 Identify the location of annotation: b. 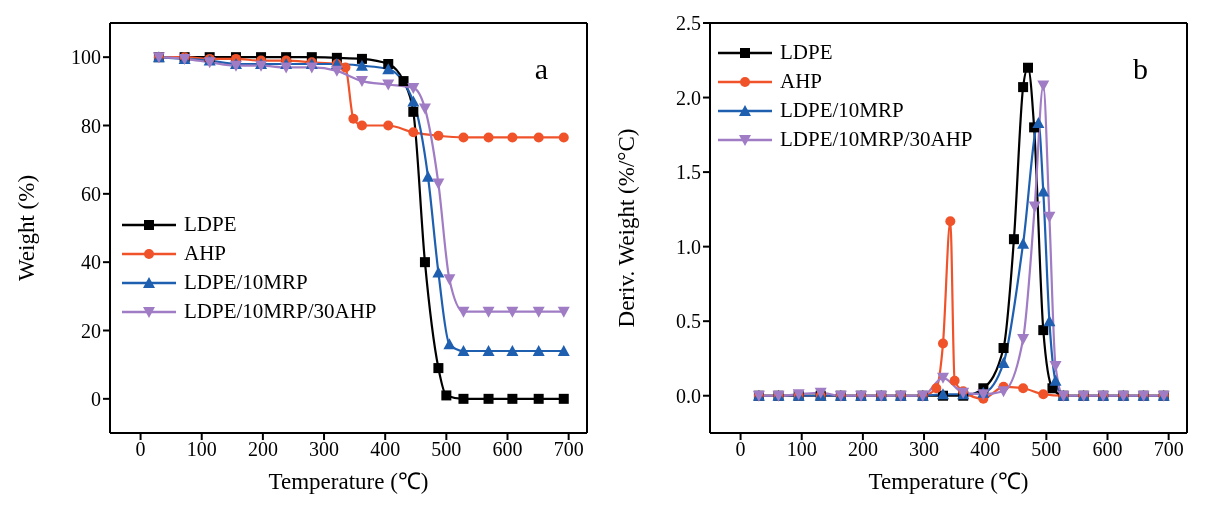
(1140, 69).